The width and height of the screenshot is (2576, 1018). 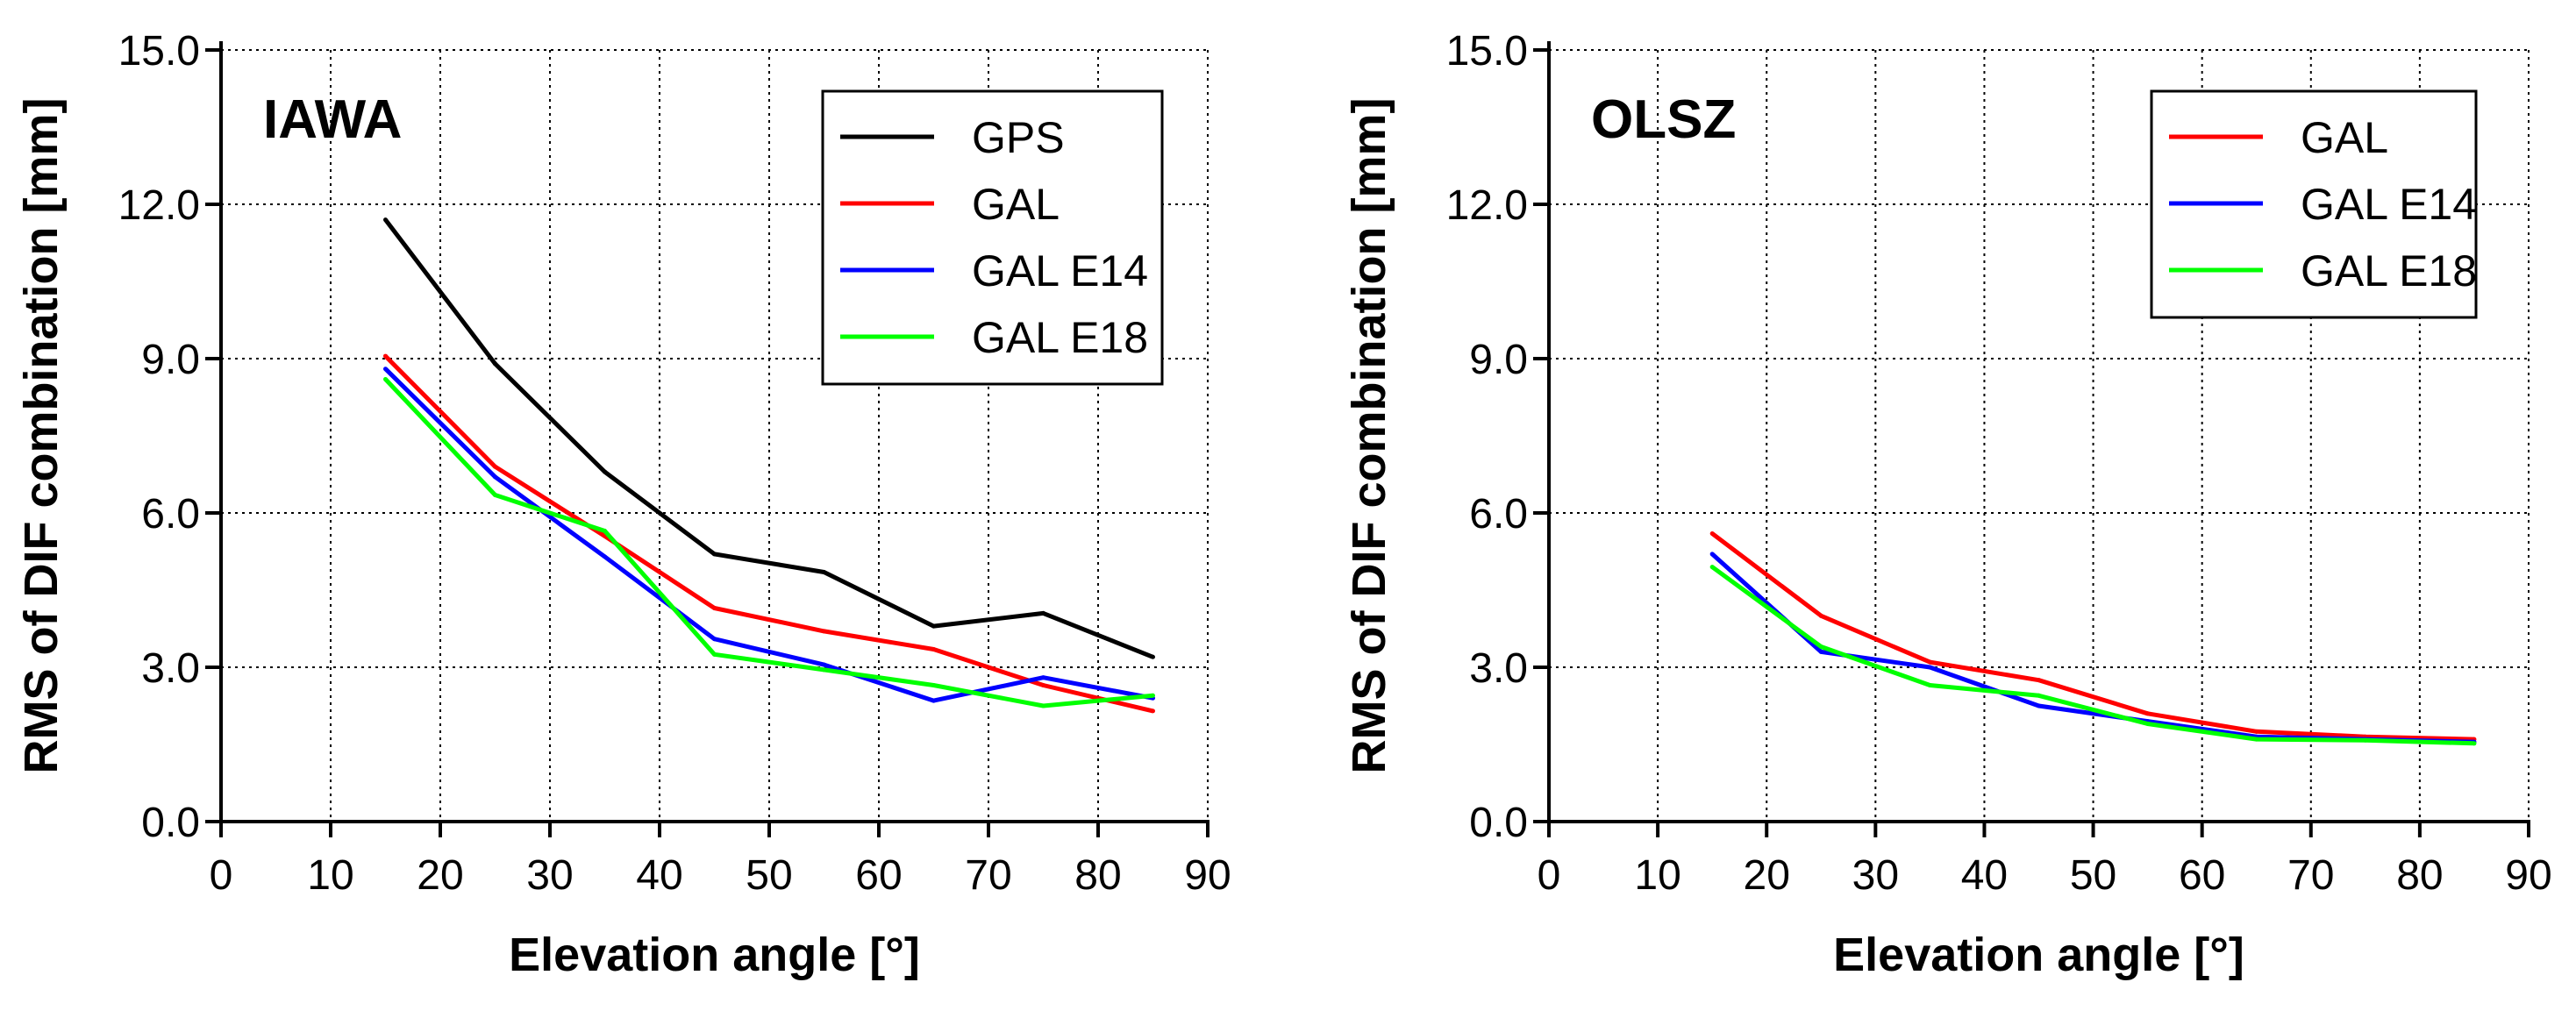 I want to click on series-line-gal, so click(x=2092, y=636).